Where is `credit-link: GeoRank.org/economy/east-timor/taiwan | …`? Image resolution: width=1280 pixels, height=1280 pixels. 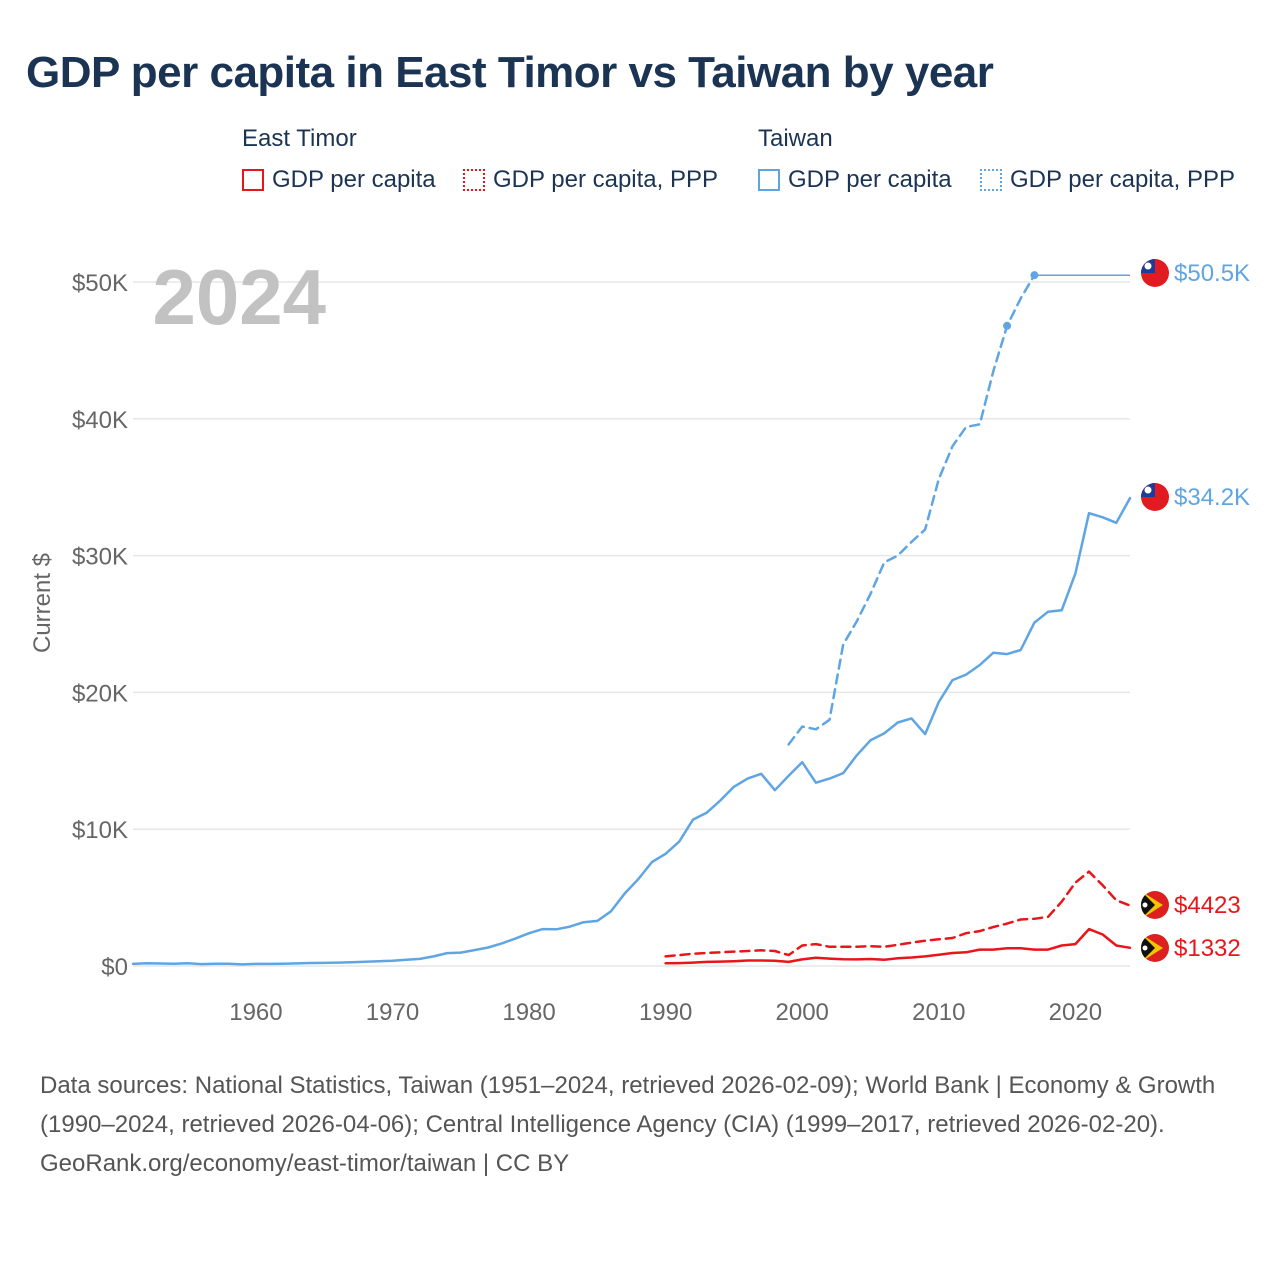 credit-link: GeoRank.org/economy/east-timor/taiwan | … is located at coordinates (305, 1163).